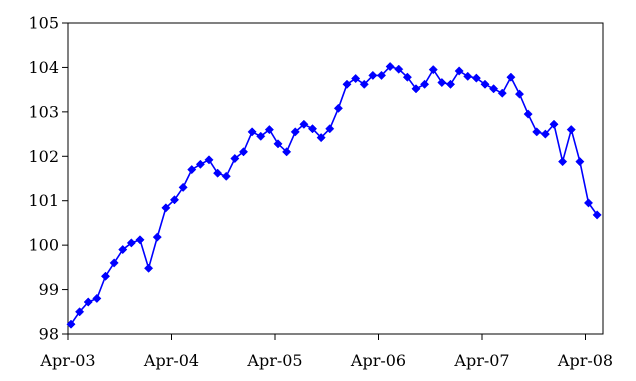 This screenshot has height=381, width=636. Describe the element at coordinates (171, 360) in the screenshot. I see `x-tick-label: Apr-04` at that location.